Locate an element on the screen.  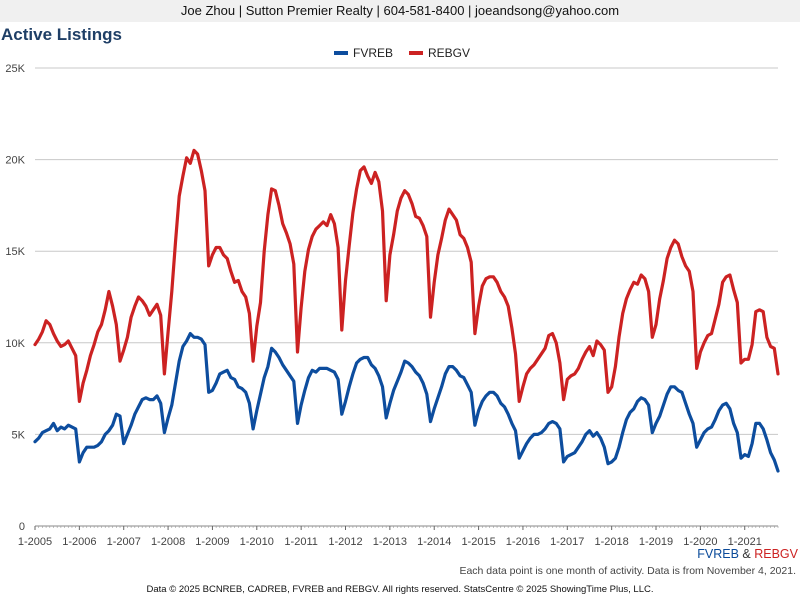
source-brand: FVREB & REBGV is located at coordinates (747, 554).